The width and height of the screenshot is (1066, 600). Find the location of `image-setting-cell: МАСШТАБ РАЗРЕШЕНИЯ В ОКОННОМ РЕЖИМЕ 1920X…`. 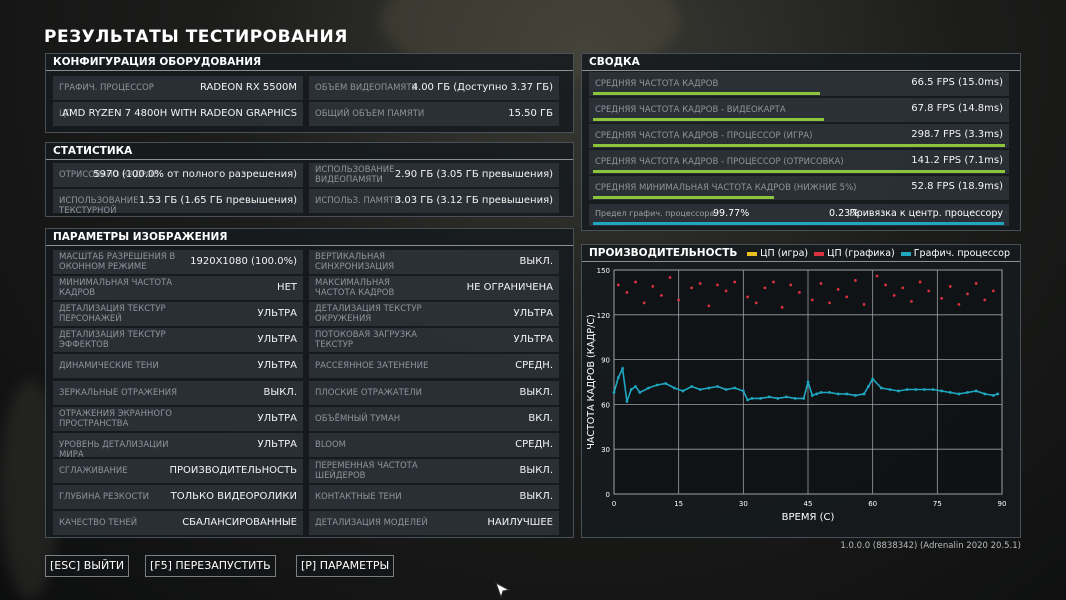

image-setting-cell: МАСШТАБ РАЗРЕШЕНИЯ В ОКОННОМ РЕЖИМЕ 1920X… is located at coordinates (178, 262).